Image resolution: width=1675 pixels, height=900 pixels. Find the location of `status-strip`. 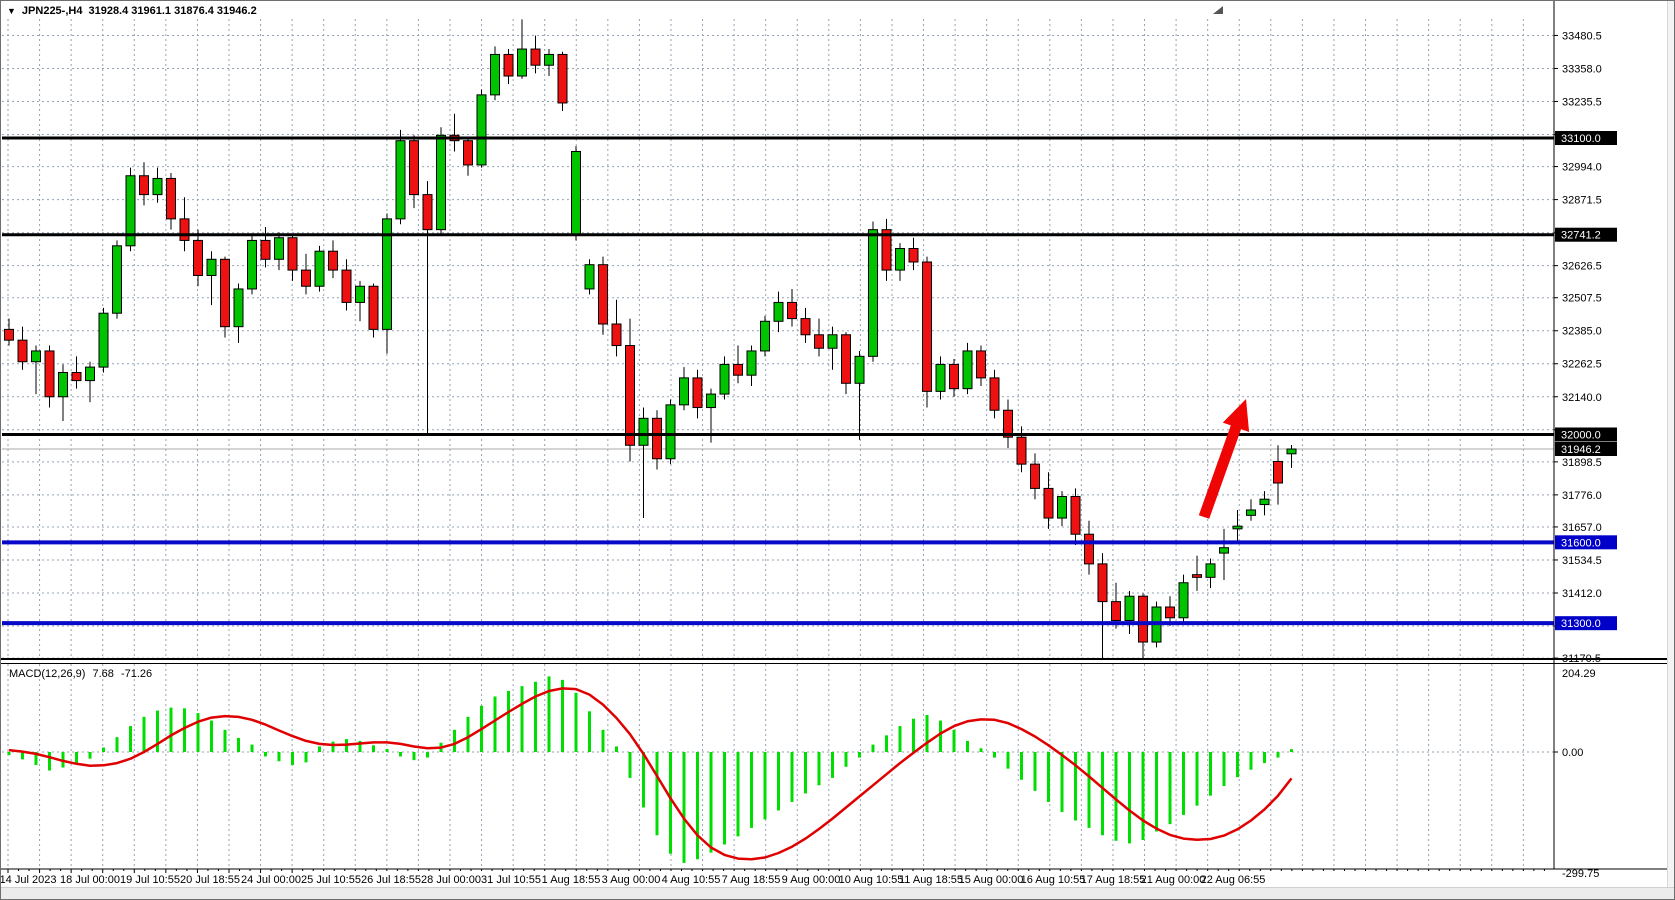

status-strip is located at coordinates (837, 893).